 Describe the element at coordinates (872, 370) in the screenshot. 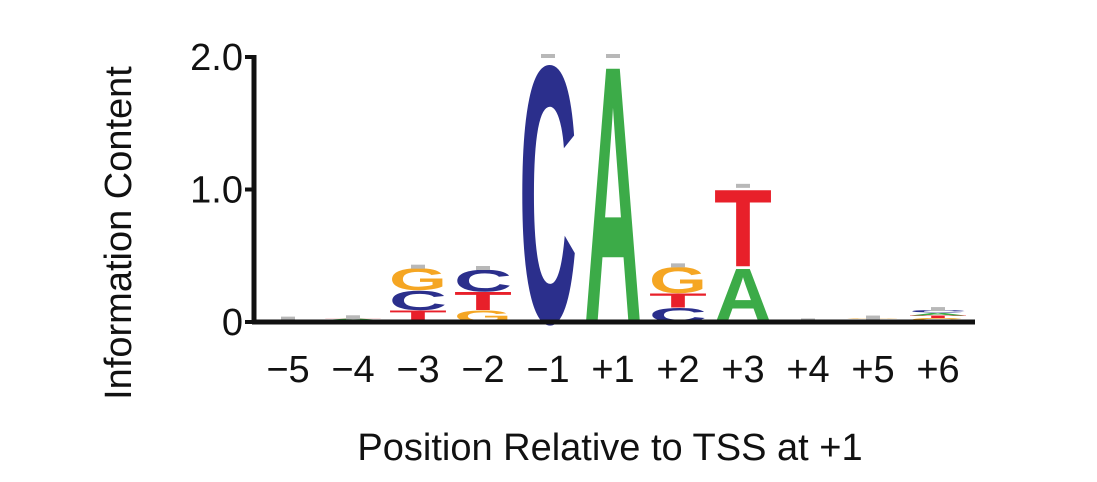

I see `x-tick-label: +5` at that location.